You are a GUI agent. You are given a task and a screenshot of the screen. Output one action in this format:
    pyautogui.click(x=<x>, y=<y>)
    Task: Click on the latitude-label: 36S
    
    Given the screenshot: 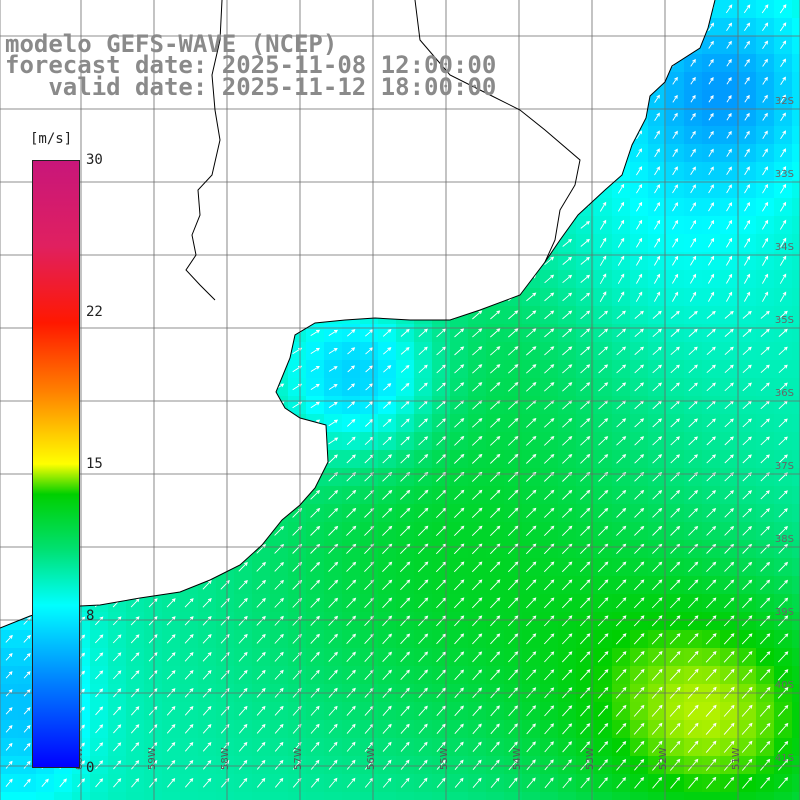 What is the action you would take?
    pyautogui.click(x=784, y=393)
    